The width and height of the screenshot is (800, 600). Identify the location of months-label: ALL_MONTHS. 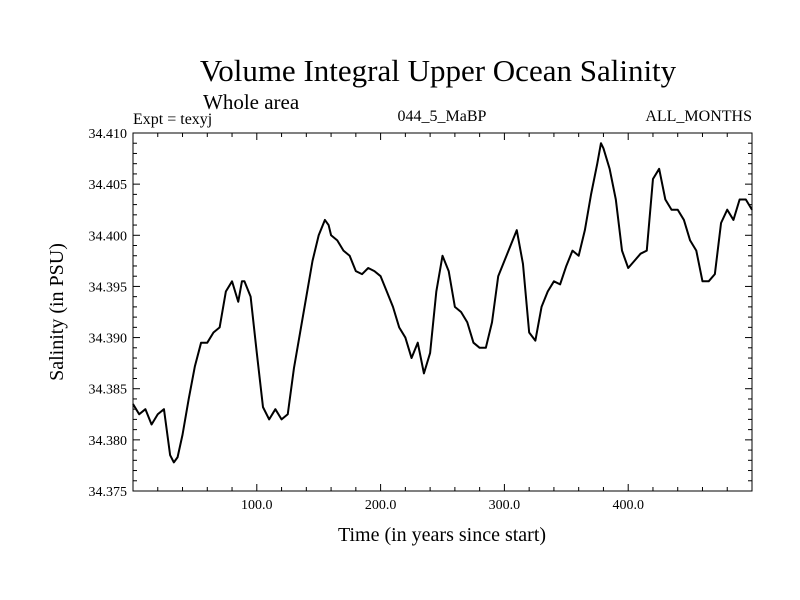
(698, 116).